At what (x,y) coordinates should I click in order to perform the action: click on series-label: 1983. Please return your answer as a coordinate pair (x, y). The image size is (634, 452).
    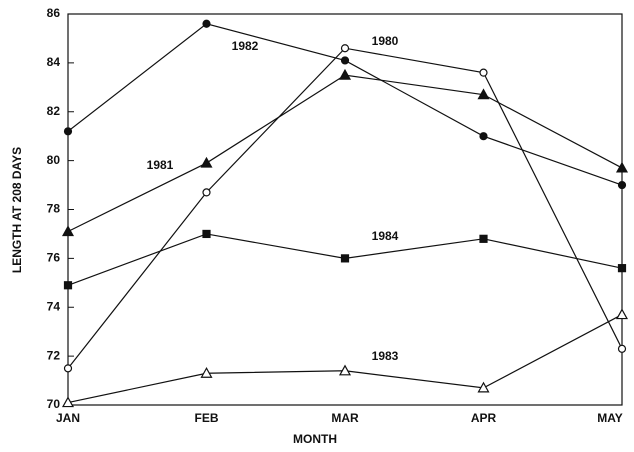
    Looking at the image, I should click on (385, 356).